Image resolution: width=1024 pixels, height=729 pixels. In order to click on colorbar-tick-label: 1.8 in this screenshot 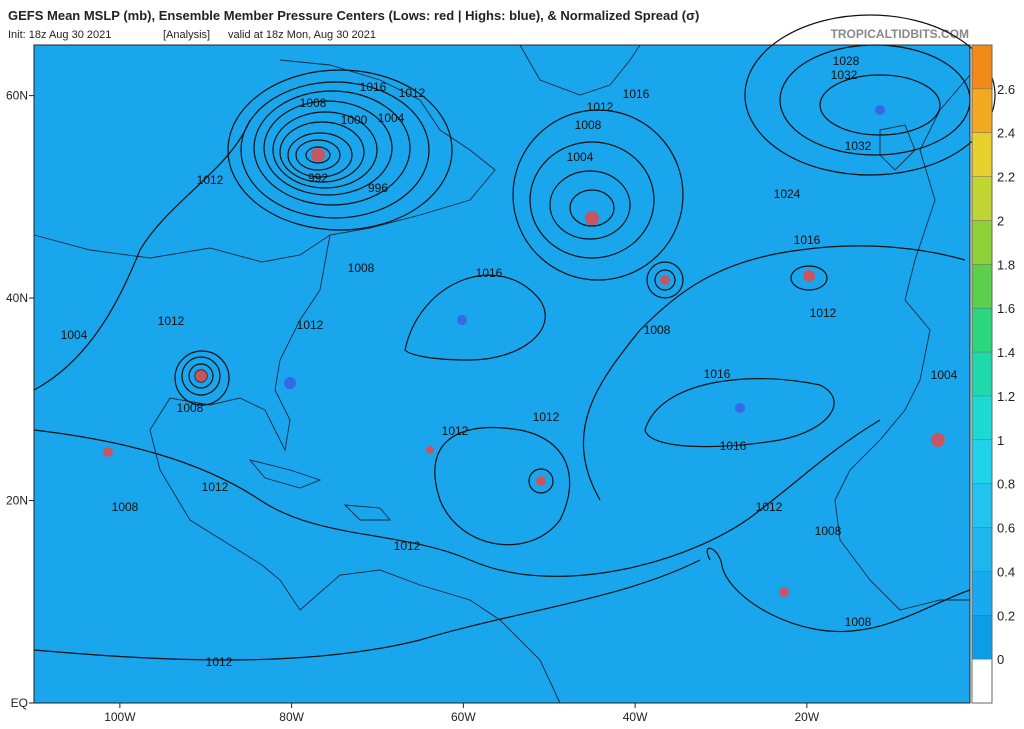, I will do `click(1006, 264)`.